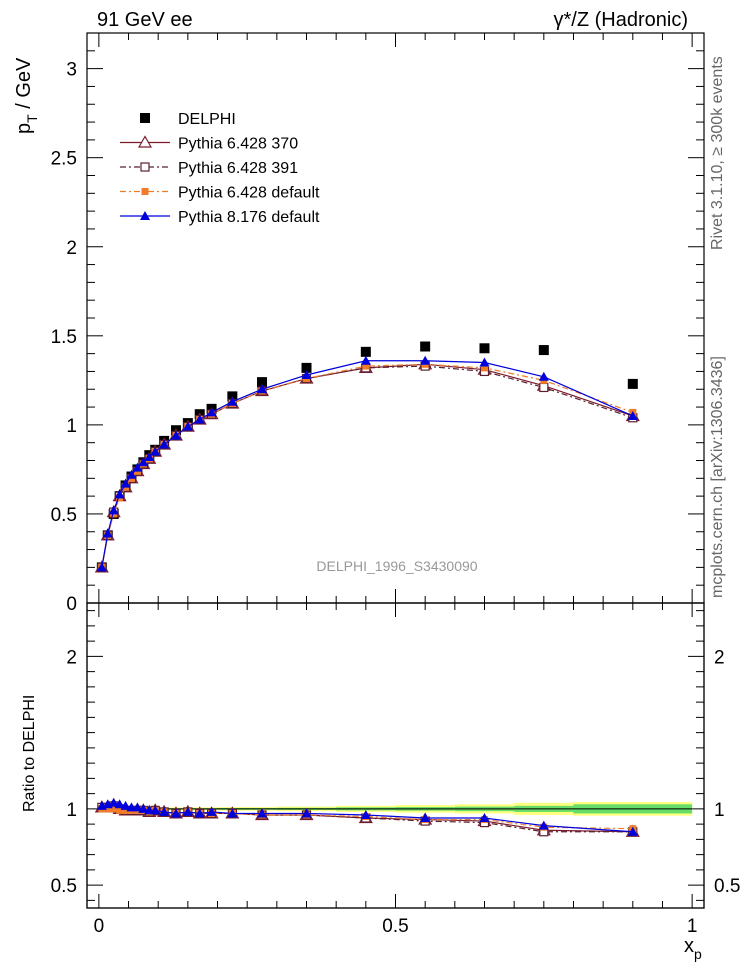 The width and height of the screenshot is (746, 972). I want to click on rivet-label: Rivet 3.1.10, ≥ 300k events, so click(717, 153).